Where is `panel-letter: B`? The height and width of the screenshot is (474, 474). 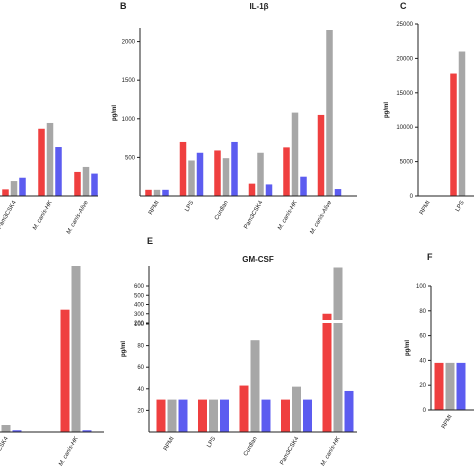 panel-letter: B is located at coordinates (123, 6).